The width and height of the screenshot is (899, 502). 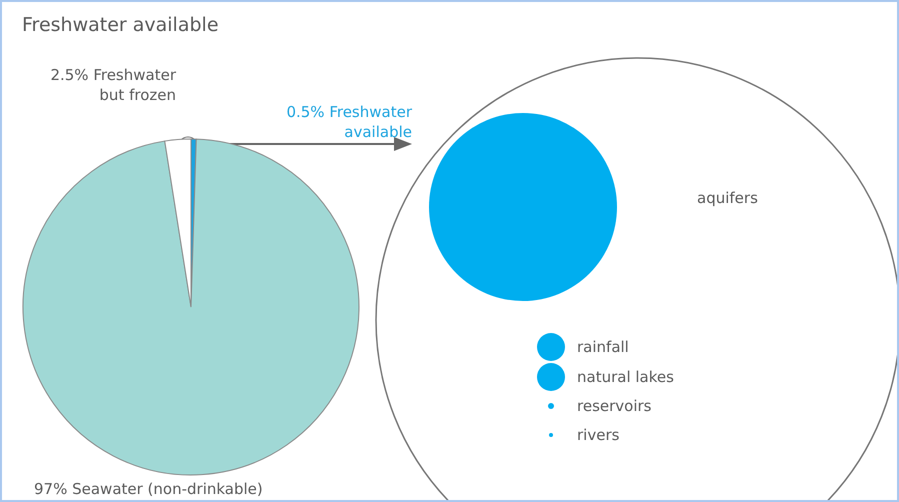 I want to click on slice-label: 97% Seawater (non-drinkable), so click(x=148, y=489).